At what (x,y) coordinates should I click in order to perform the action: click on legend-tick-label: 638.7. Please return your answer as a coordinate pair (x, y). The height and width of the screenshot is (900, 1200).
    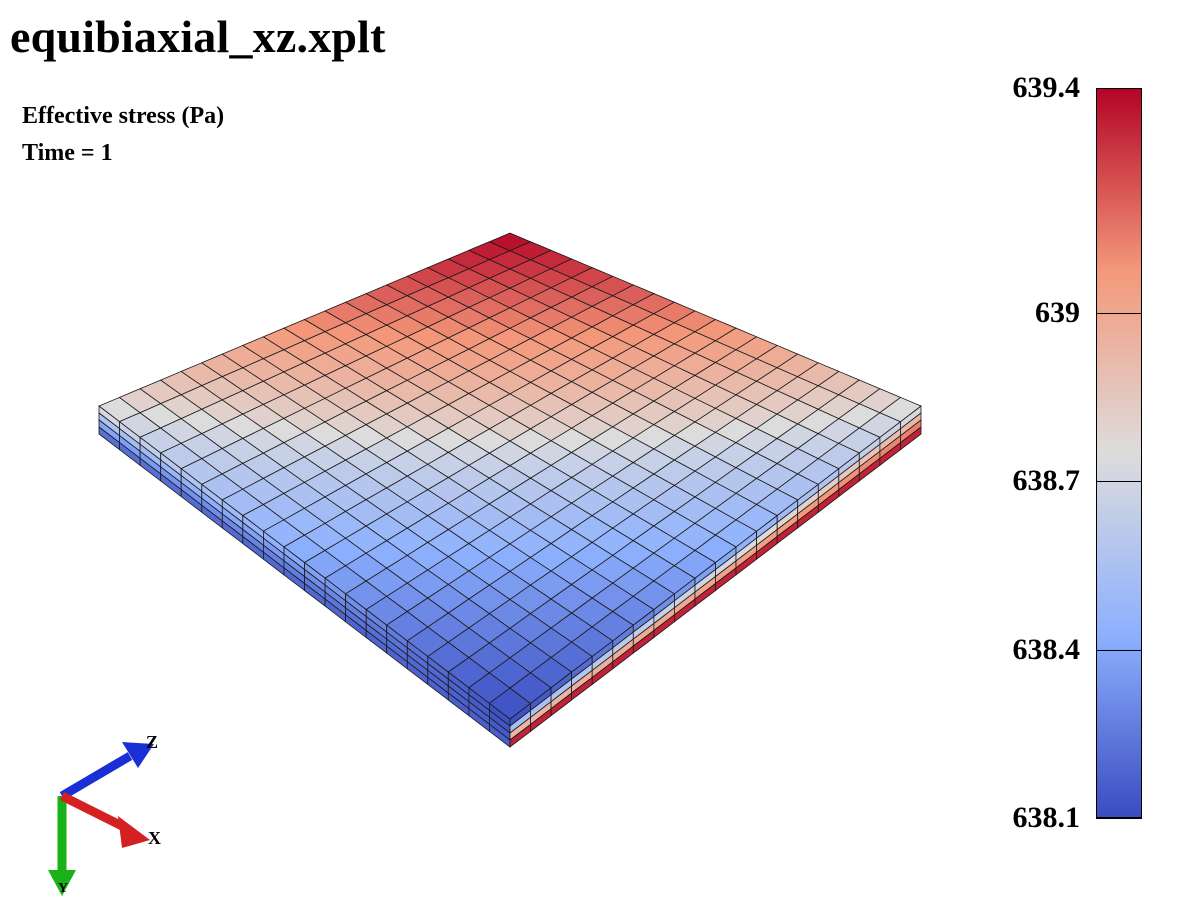
    Looking at the image, I should click on (1046, 481).